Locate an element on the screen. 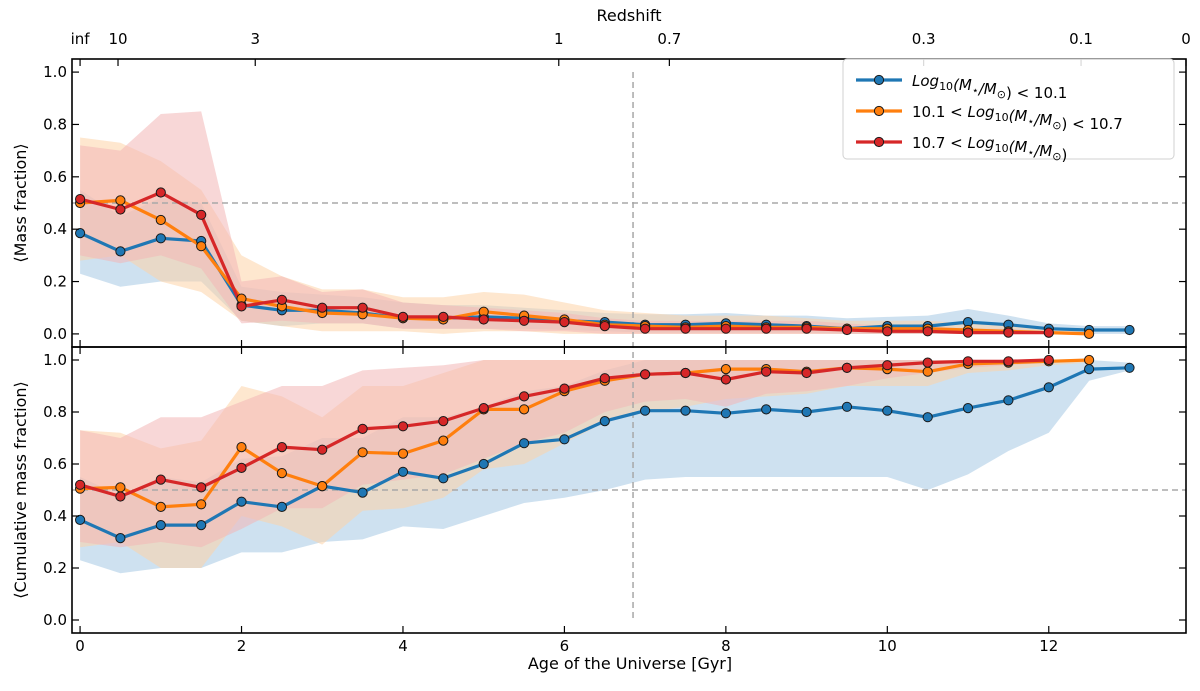 This screenshot has height=691, width=1200. top-panel-ylabel: ⟨Mass fraction⟩ is located at coordinates (20, 202).